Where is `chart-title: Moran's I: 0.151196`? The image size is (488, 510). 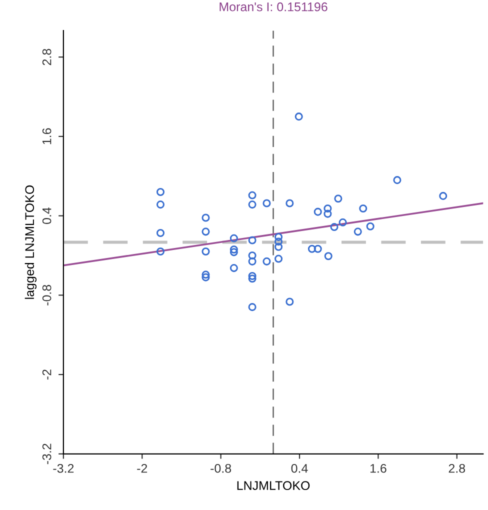 chart-title: Moran's I: 0.151196 is located at coordinates (274, 7).